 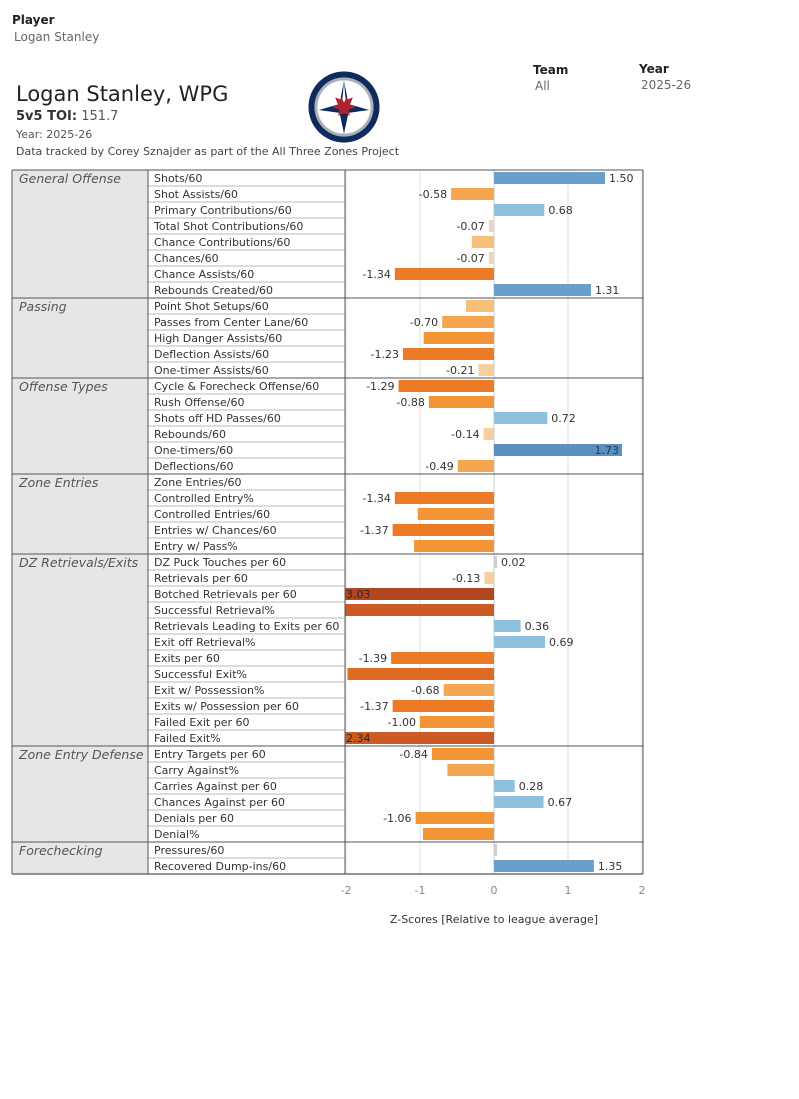 I want to click on data-label: -0.84, so click(x=413, y=754).